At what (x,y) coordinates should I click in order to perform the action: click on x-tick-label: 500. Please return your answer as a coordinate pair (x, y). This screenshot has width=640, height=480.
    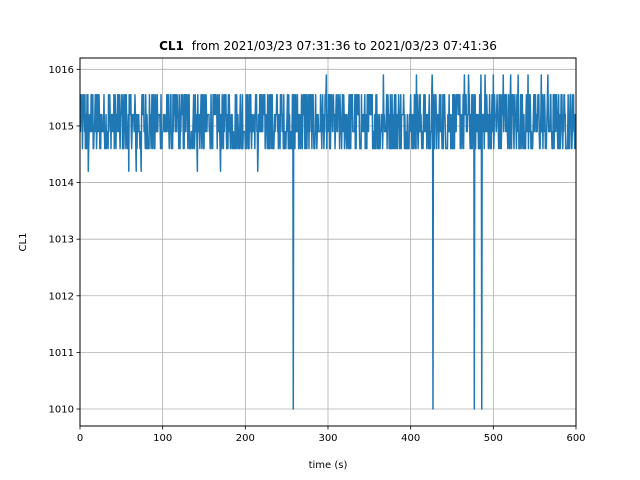
    Looking at the image, I should click on (493, 438).